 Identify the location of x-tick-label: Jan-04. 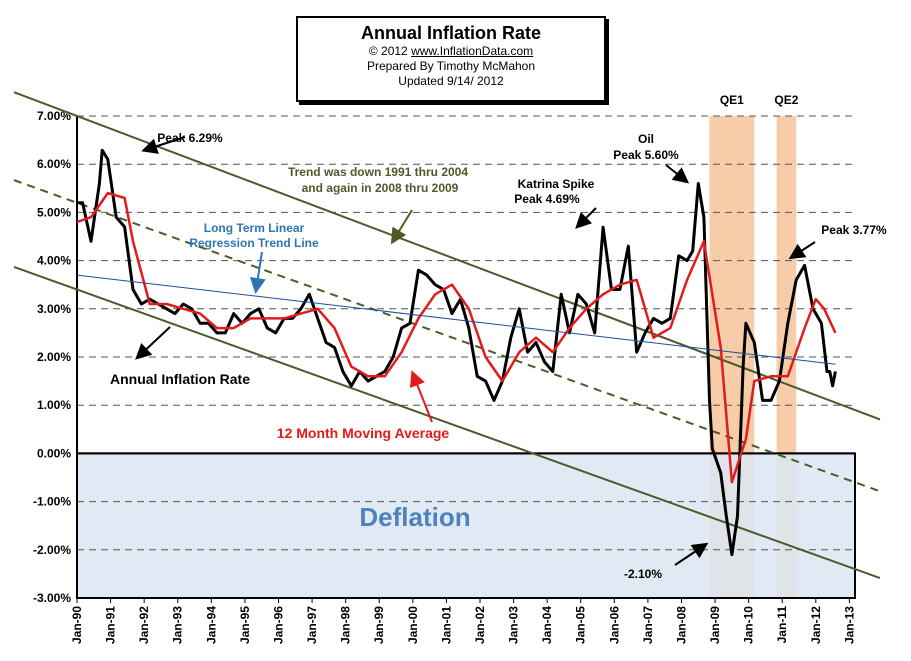
(547, 625).